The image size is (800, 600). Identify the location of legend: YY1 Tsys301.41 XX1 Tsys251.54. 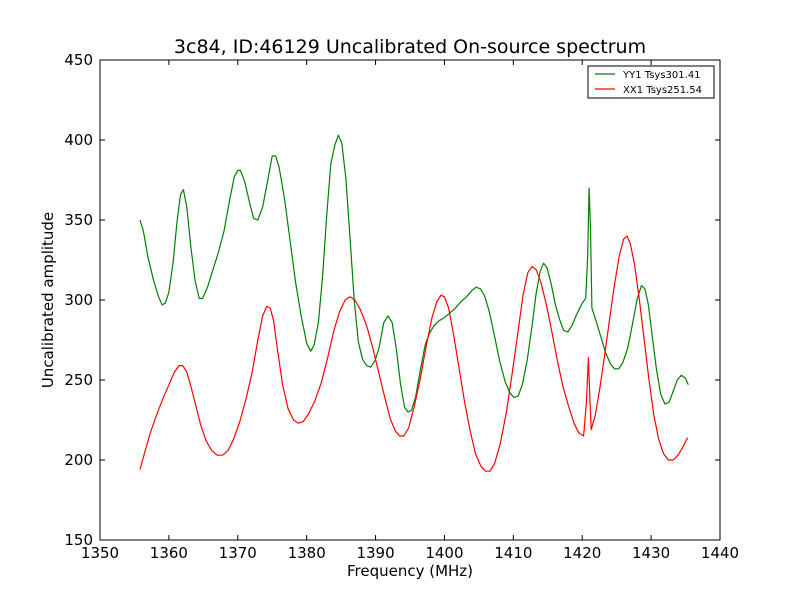
(651, 82).